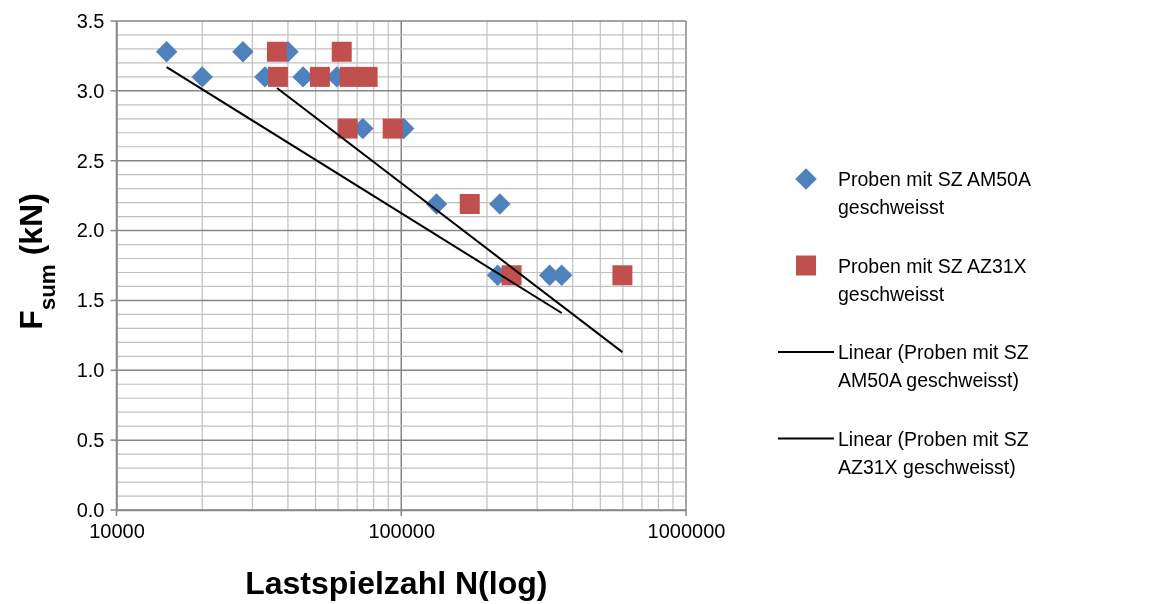 This screenshot has height=604, width=1165. What do you see at coordinates (90, 440) in the screenshot?
I see `y-tick-label: 0.5` at bounding box center [90, 440].